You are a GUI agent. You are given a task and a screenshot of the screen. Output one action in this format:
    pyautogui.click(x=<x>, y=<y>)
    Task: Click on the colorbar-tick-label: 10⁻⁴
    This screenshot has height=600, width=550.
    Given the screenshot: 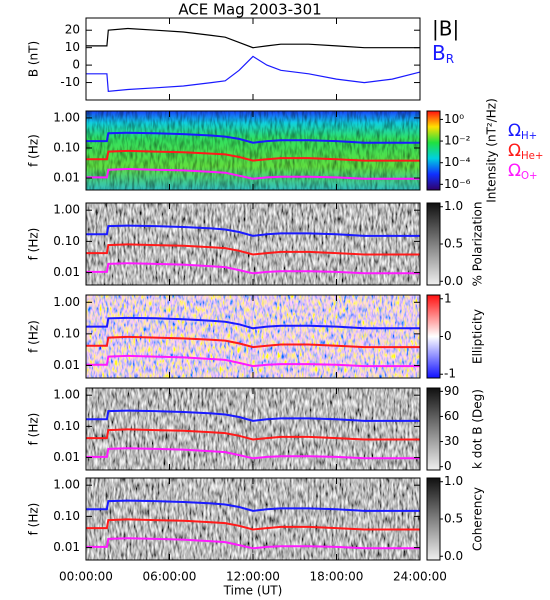 What is the action you would take?
    pyautogui.click(x=457, y=162)
    